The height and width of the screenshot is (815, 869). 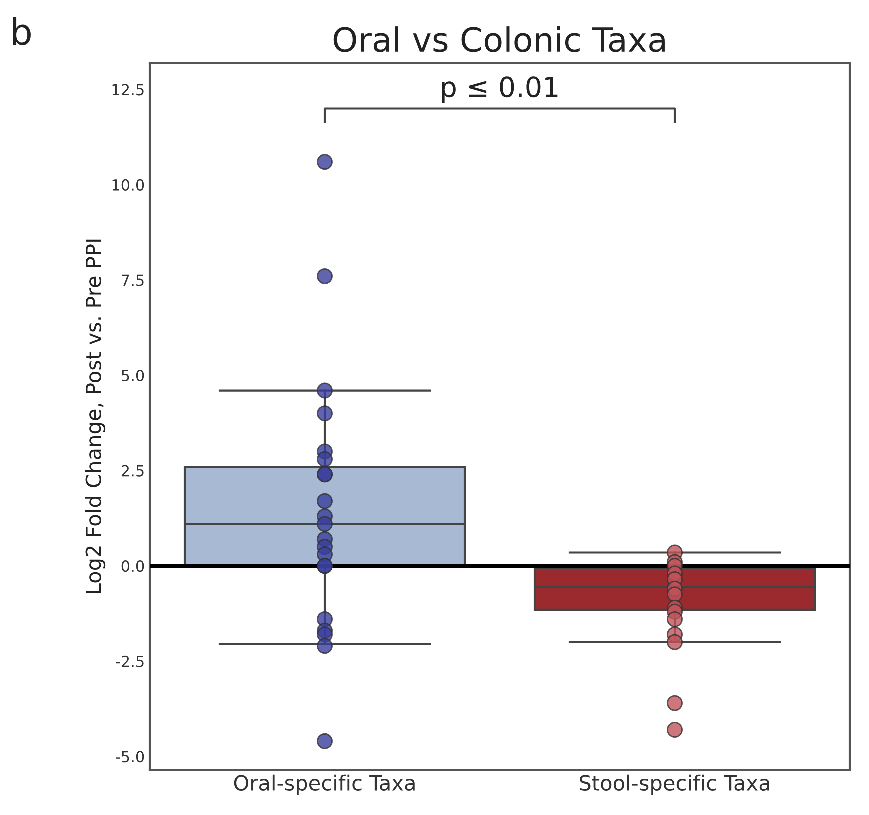 I want to click on y-tick-label: 7.5, so click(x=133, y=280).